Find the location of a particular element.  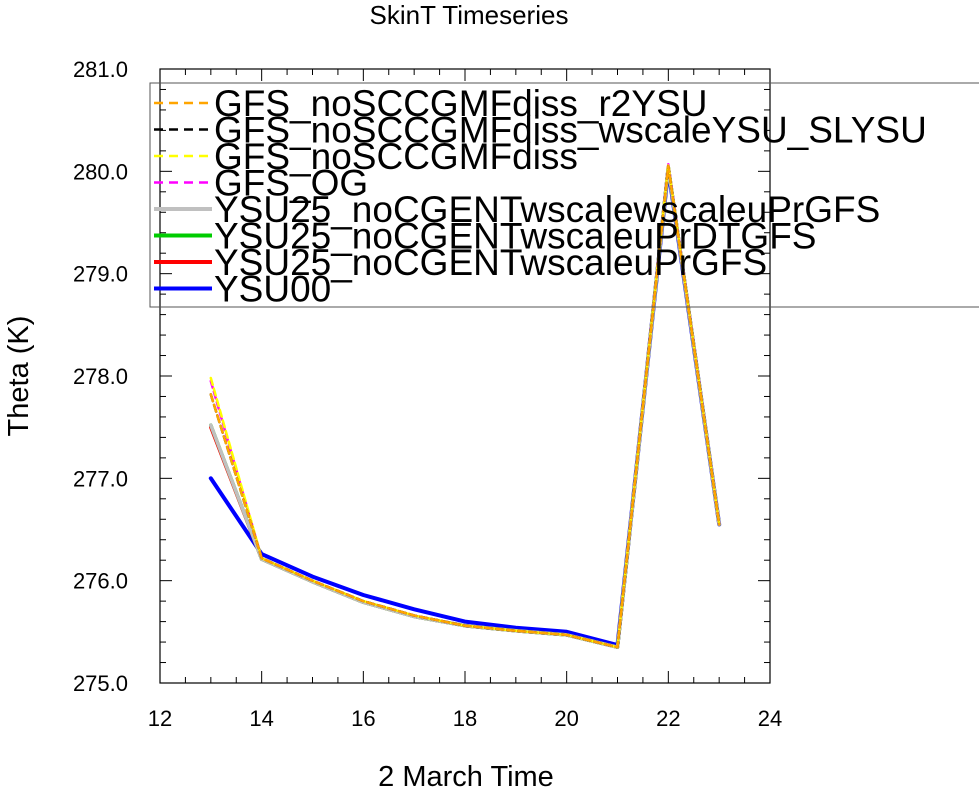

y-tick-labels: 275.0 276.0 277.0 278.0 279.0 280.0 281.0 is located at coordinates (100, 376).